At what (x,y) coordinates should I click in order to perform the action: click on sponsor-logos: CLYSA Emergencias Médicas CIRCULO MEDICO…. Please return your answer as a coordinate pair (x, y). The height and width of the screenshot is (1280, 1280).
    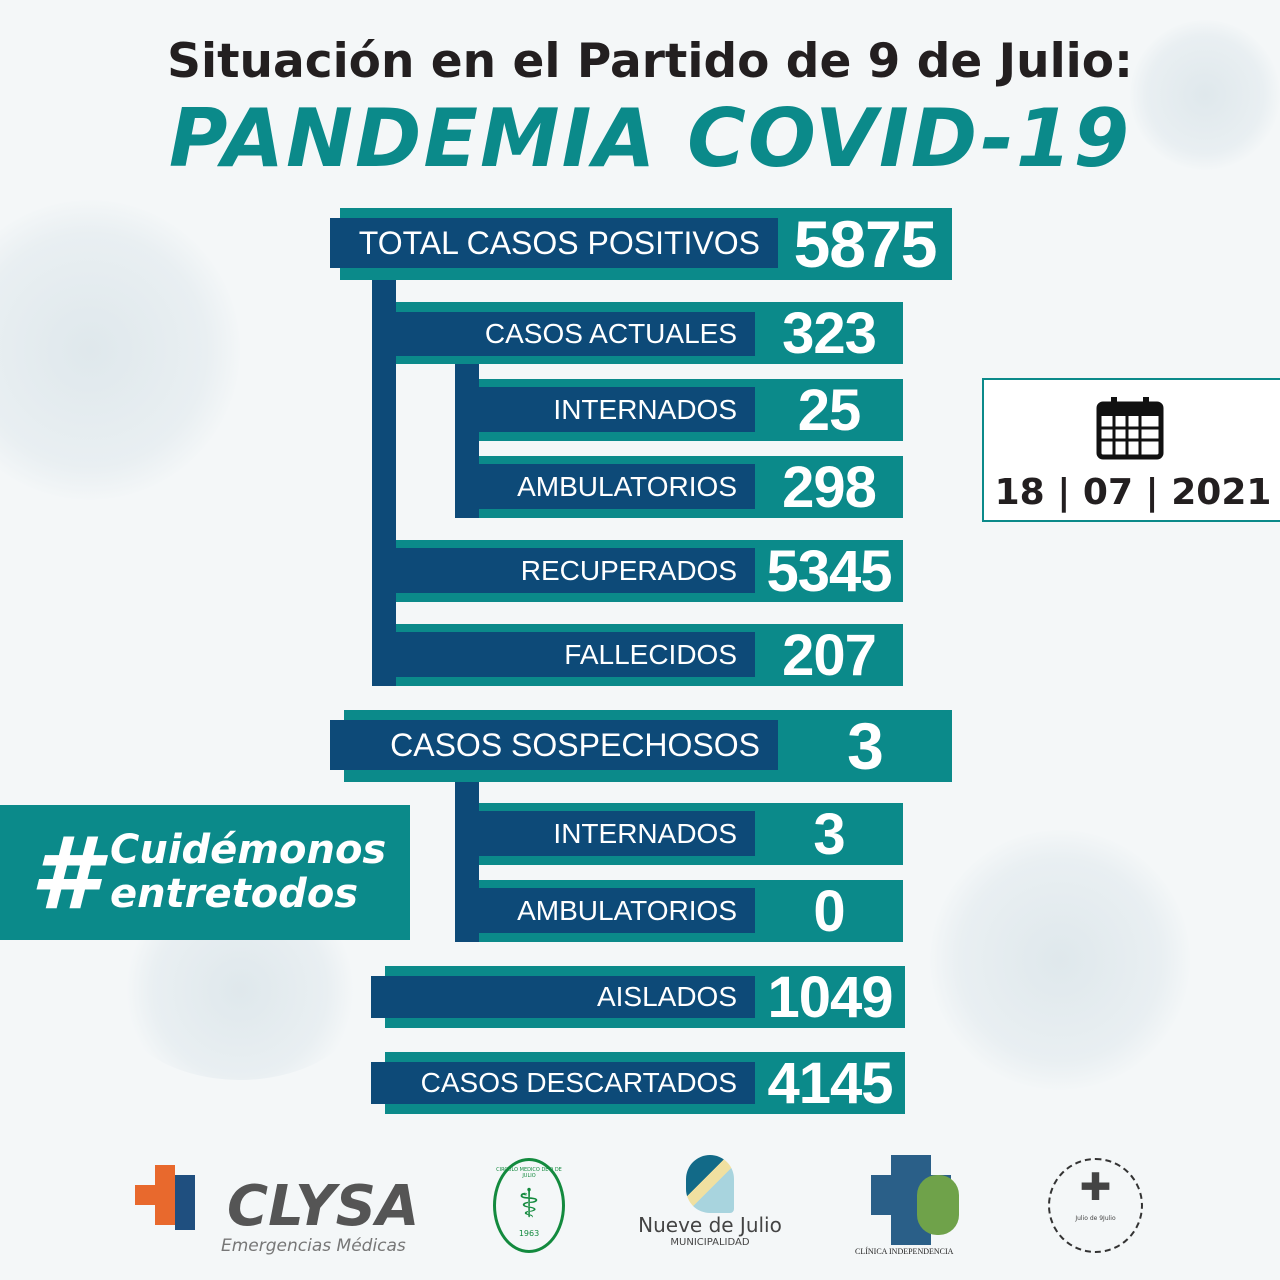
    Looking at the image, I should click on (640, 1210).